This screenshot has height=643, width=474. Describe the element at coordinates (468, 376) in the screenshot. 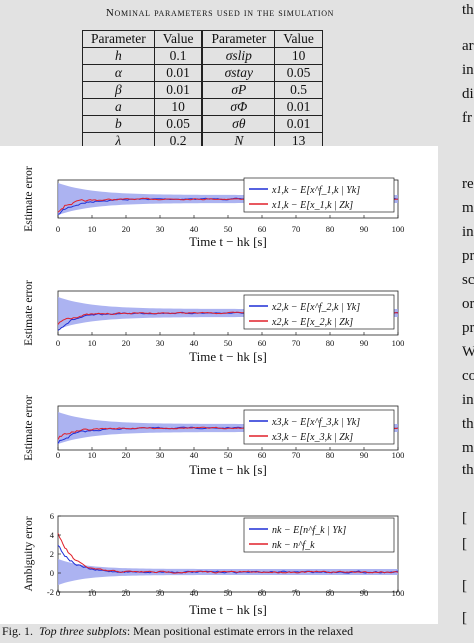

I see `side-text-fragment: co` at that location.